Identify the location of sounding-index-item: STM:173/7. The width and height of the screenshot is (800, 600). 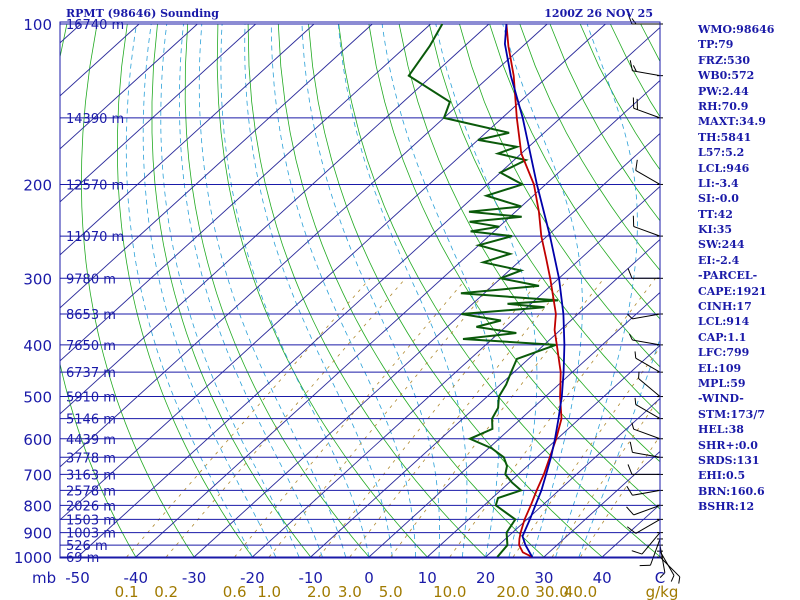
(731, 414).